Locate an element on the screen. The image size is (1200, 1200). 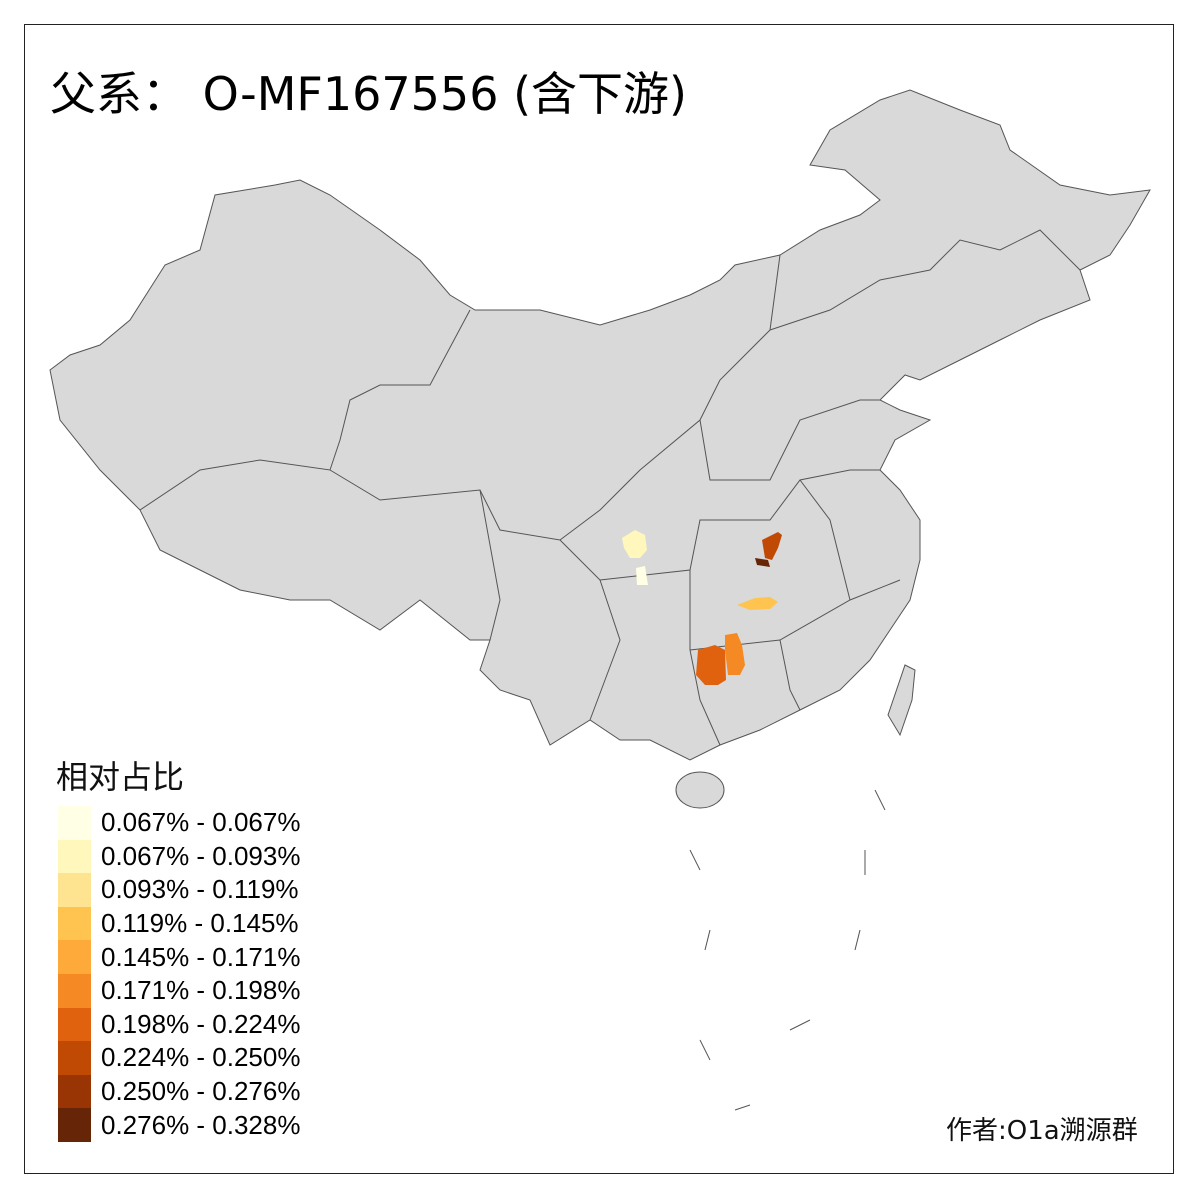
legend-item: 0.067% - 0.067% is located at coordinates (179, 823).